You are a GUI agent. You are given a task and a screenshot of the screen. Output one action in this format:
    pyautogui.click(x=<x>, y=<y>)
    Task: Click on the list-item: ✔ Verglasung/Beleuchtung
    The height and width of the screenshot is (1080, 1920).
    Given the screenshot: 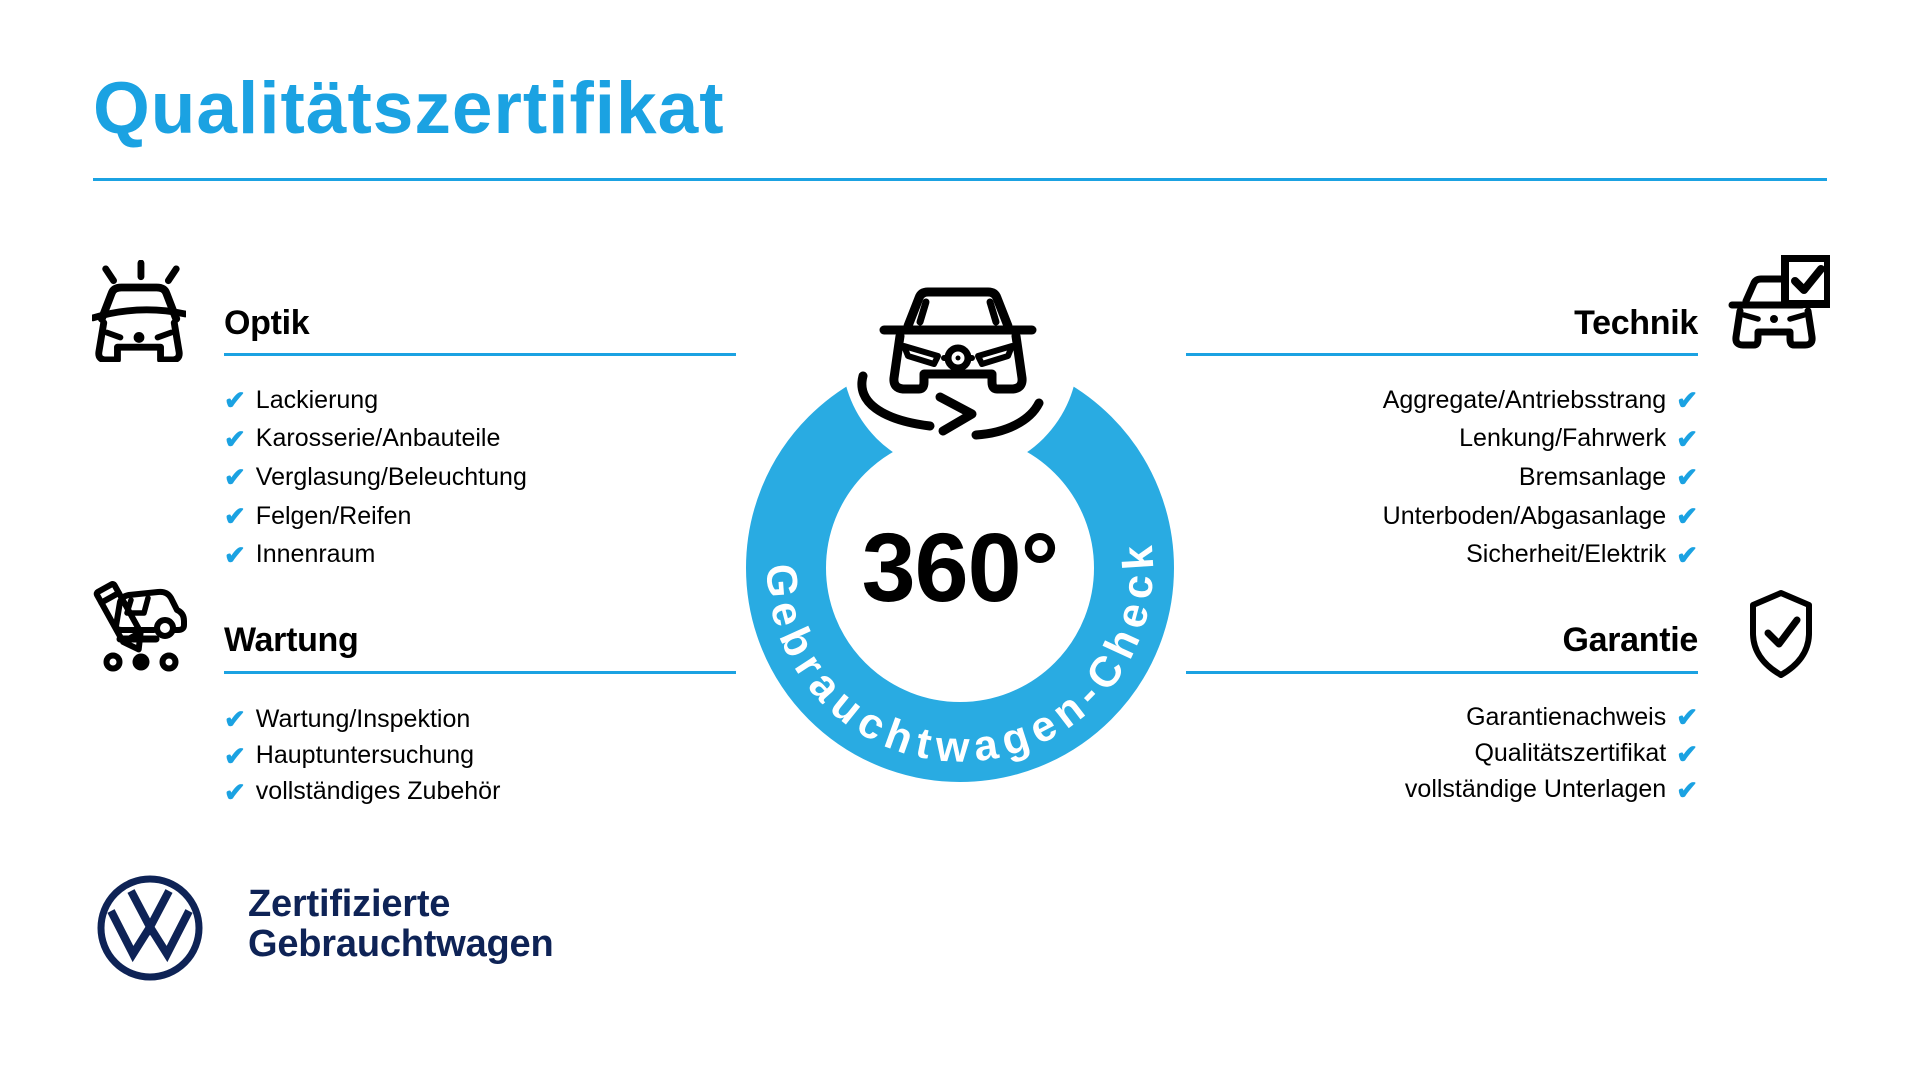 What is the action you would take?
    pyautogui.click(x=375, y=477)
    